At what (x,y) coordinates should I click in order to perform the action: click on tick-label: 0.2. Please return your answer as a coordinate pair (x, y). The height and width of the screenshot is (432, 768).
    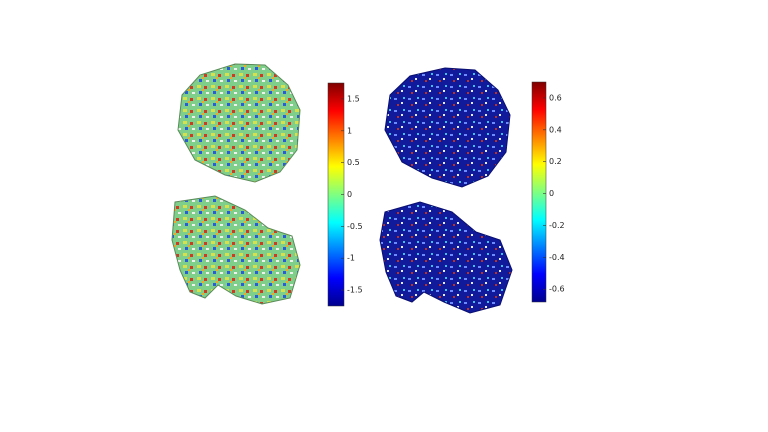
    Looking at the image, I should click on (555, 161).